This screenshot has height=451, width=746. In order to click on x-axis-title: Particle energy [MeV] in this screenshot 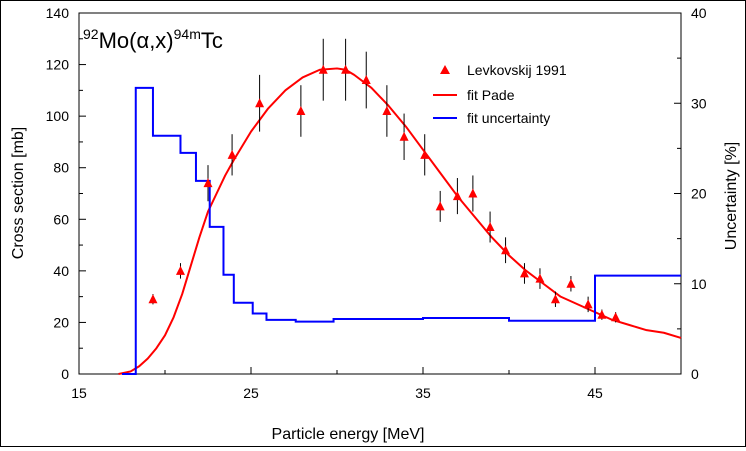, I will do `click(348, 434)`.